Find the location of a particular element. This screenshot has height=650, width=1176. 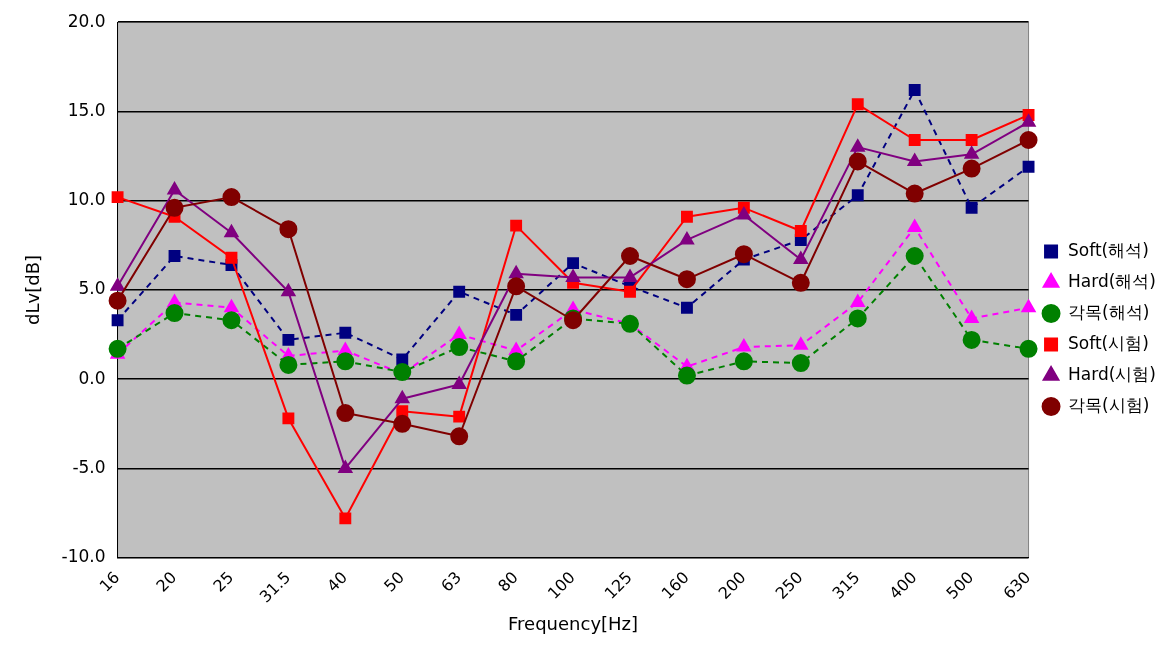

legend-label: Hard(해석) is located at coordinates (1112, 280).